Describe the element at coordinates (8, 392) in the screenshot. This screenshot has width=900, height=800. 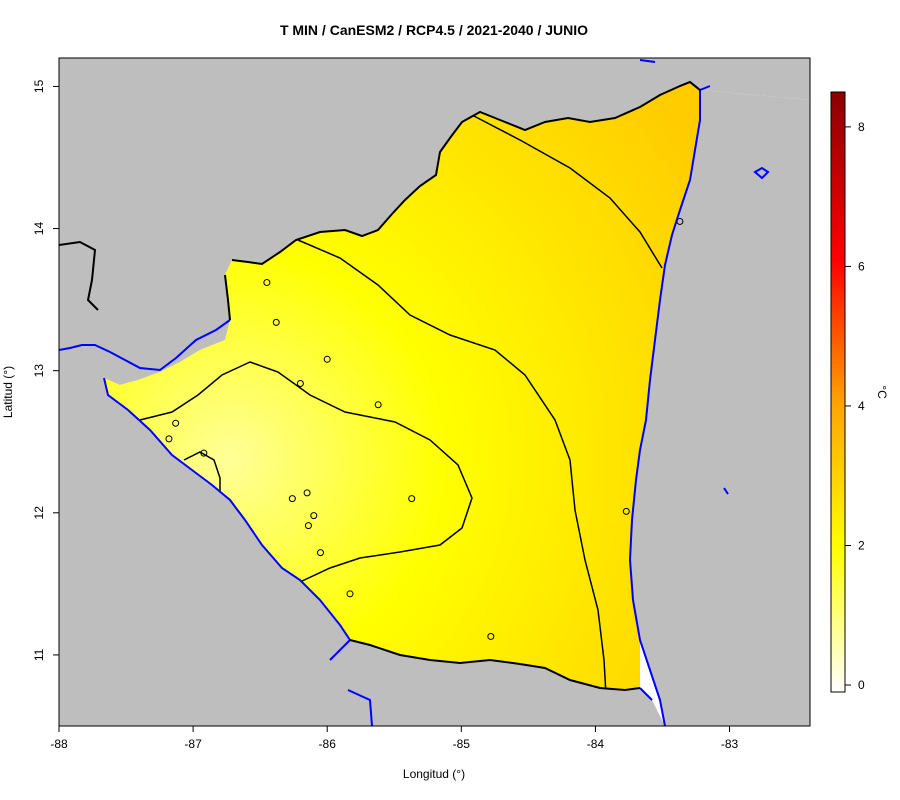
I see `y-axis-label: Latitud (°)` at that location.